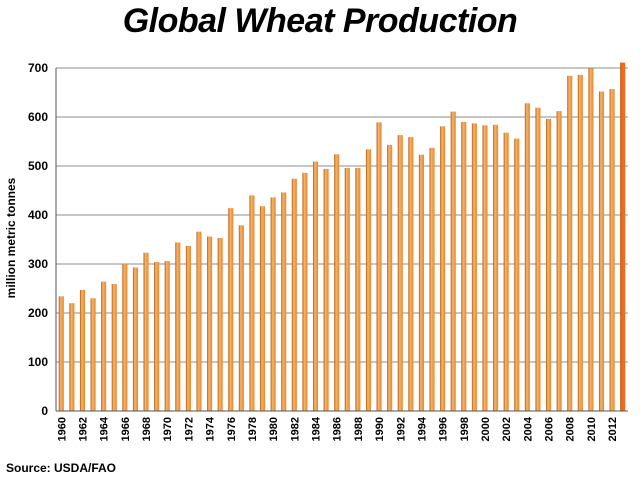  What do you see at coordinates (82, 350) in the screenshot?
I see `bar-1962` at bounding box center [82, 350].